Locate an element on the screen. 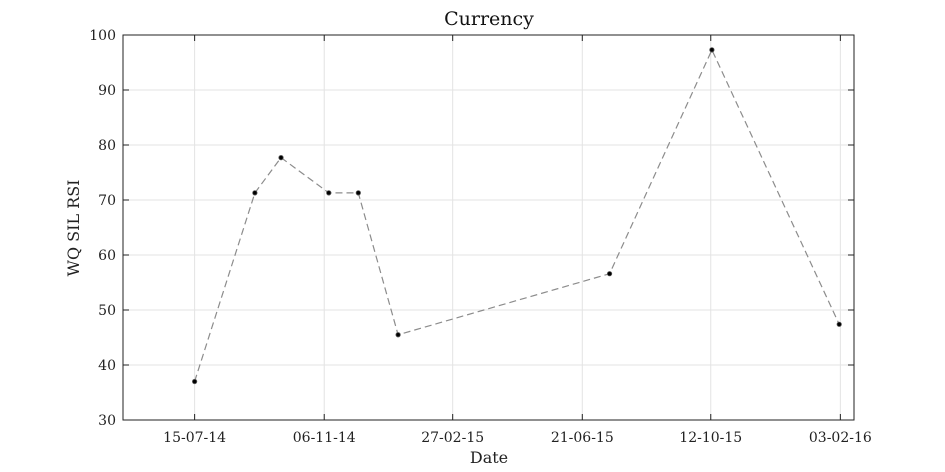  x-tick-label: 03-02-16 is located at coordinates (840, 438).